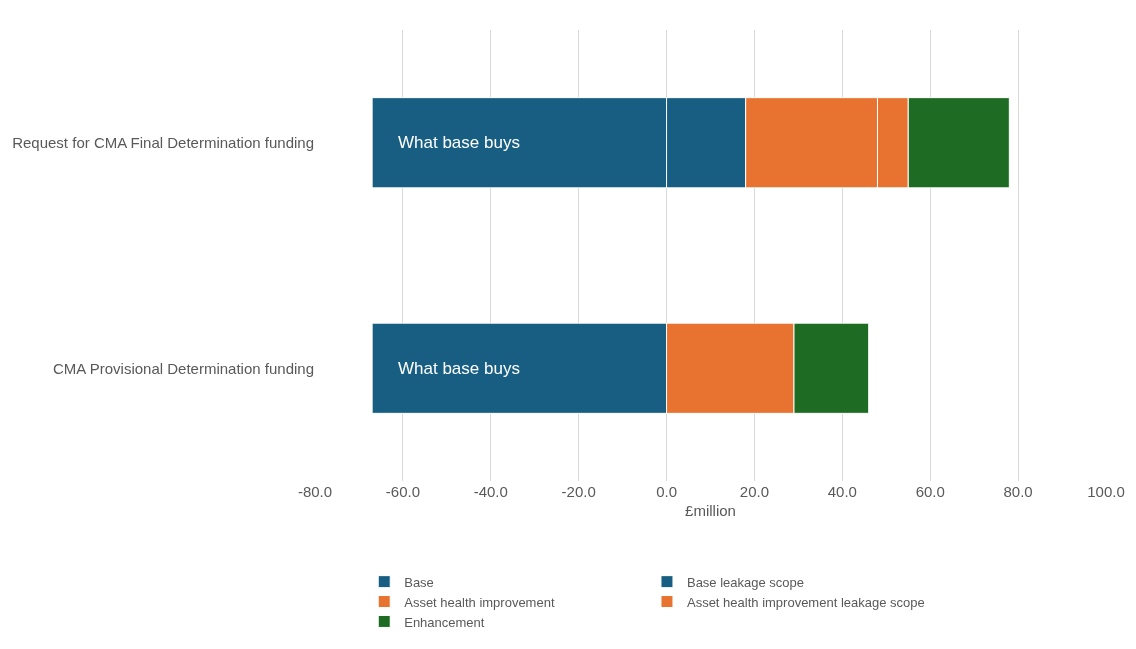 This screenshot has height=649, width=1136. Describe the element at coordinates (419, 582) in the screenshot. I see `legend-label: Base` at that location.